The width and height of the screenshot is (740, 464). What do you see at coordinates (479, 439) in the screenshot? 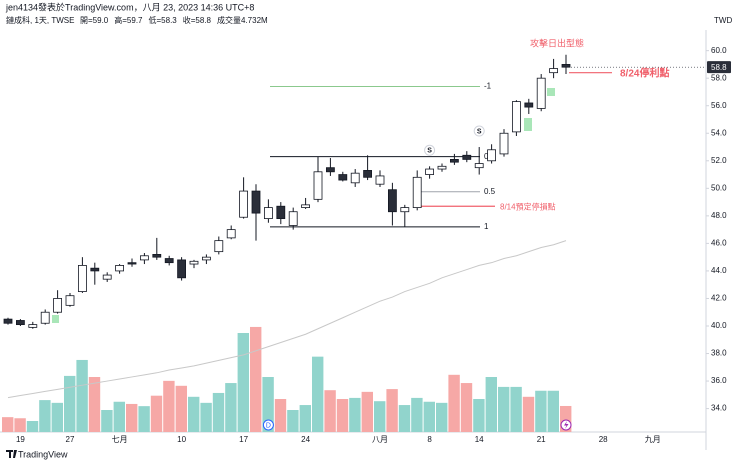
I see `x-tick-label: 14` at bounding box center [479, 439].